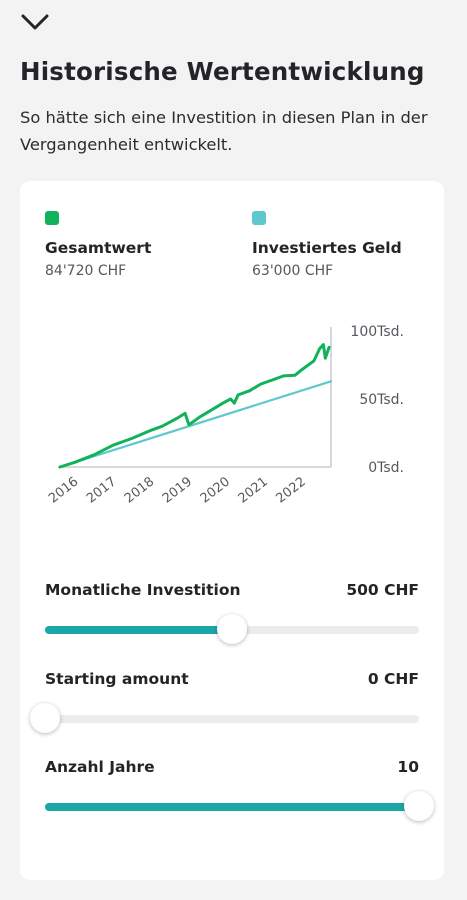  What do you see at coordinates (63, 490) in the screenshot?
I see `x-tick-label: 2016` at bounding box center [63, 490].